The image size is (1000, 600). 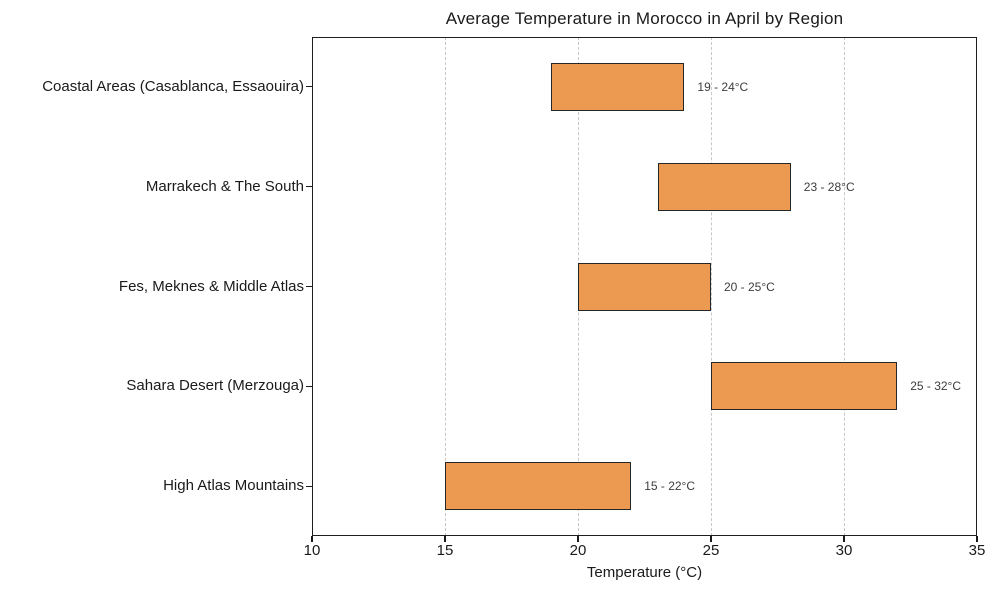 I want to click on category-label-2: Fes, Meknes & Middle Atlas, so click(x=211, y=286).